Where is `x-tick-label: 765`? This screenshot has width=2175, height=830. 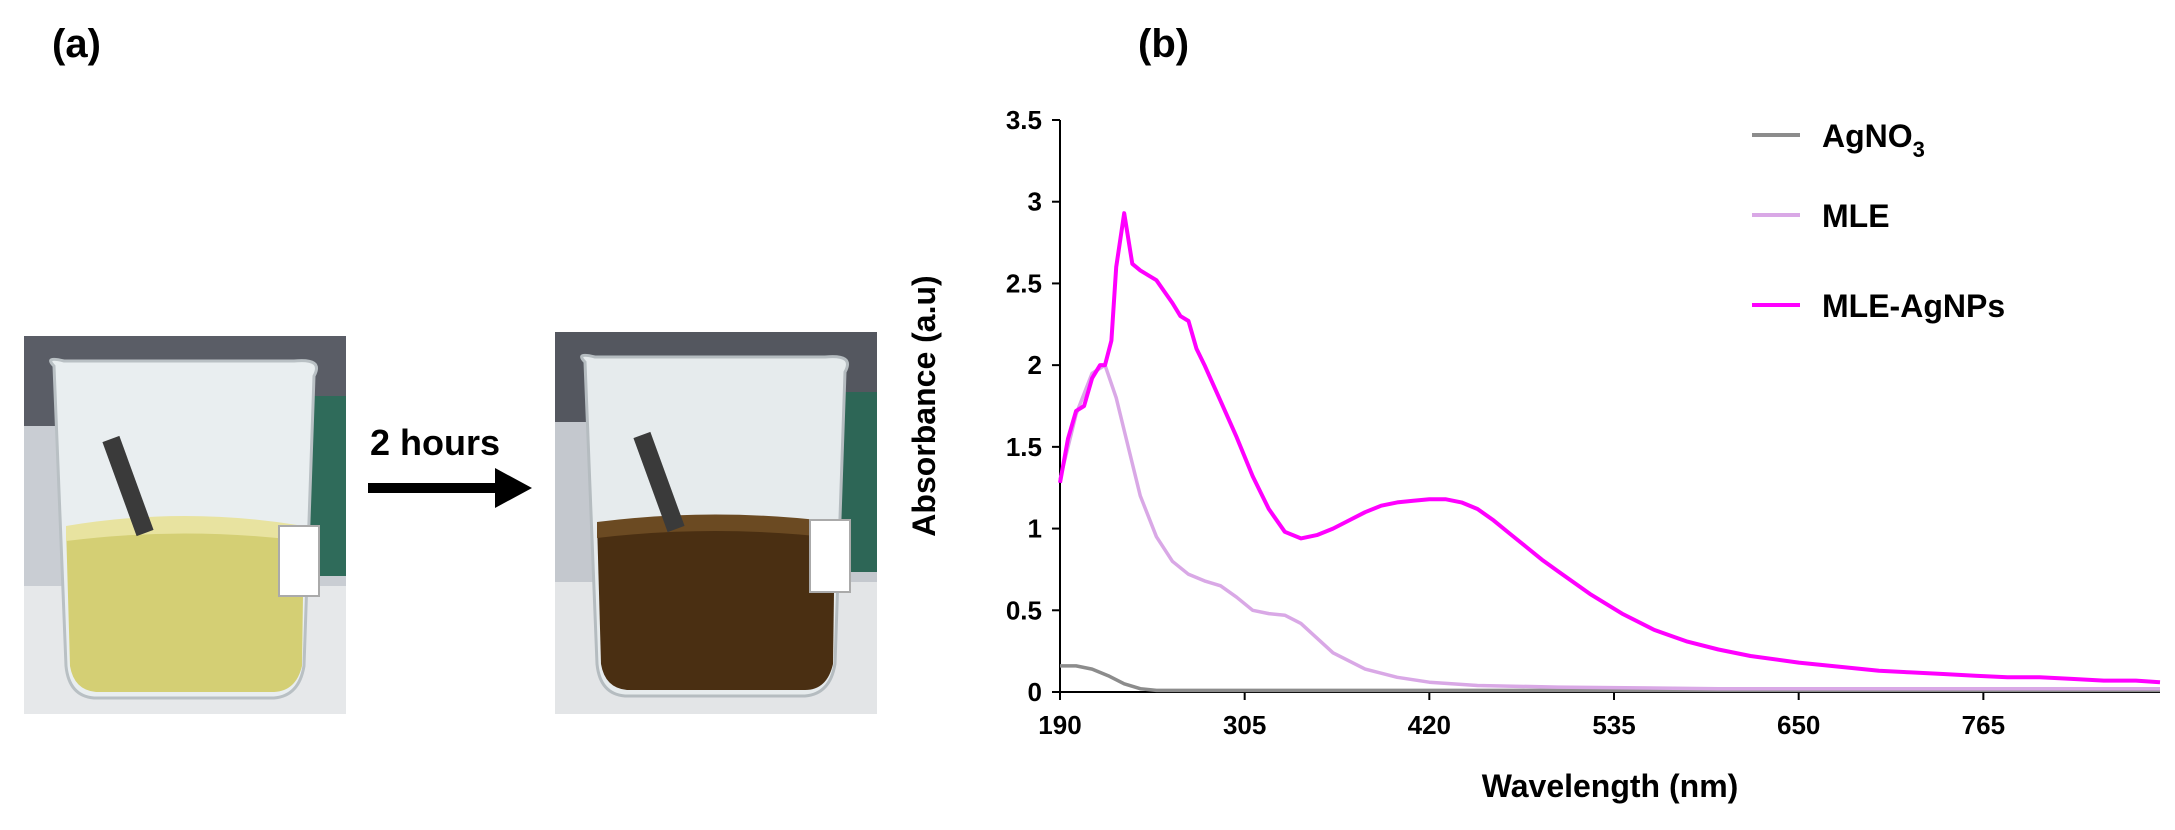 x-tick-label: 765 is located at coordinates (1983, 725).